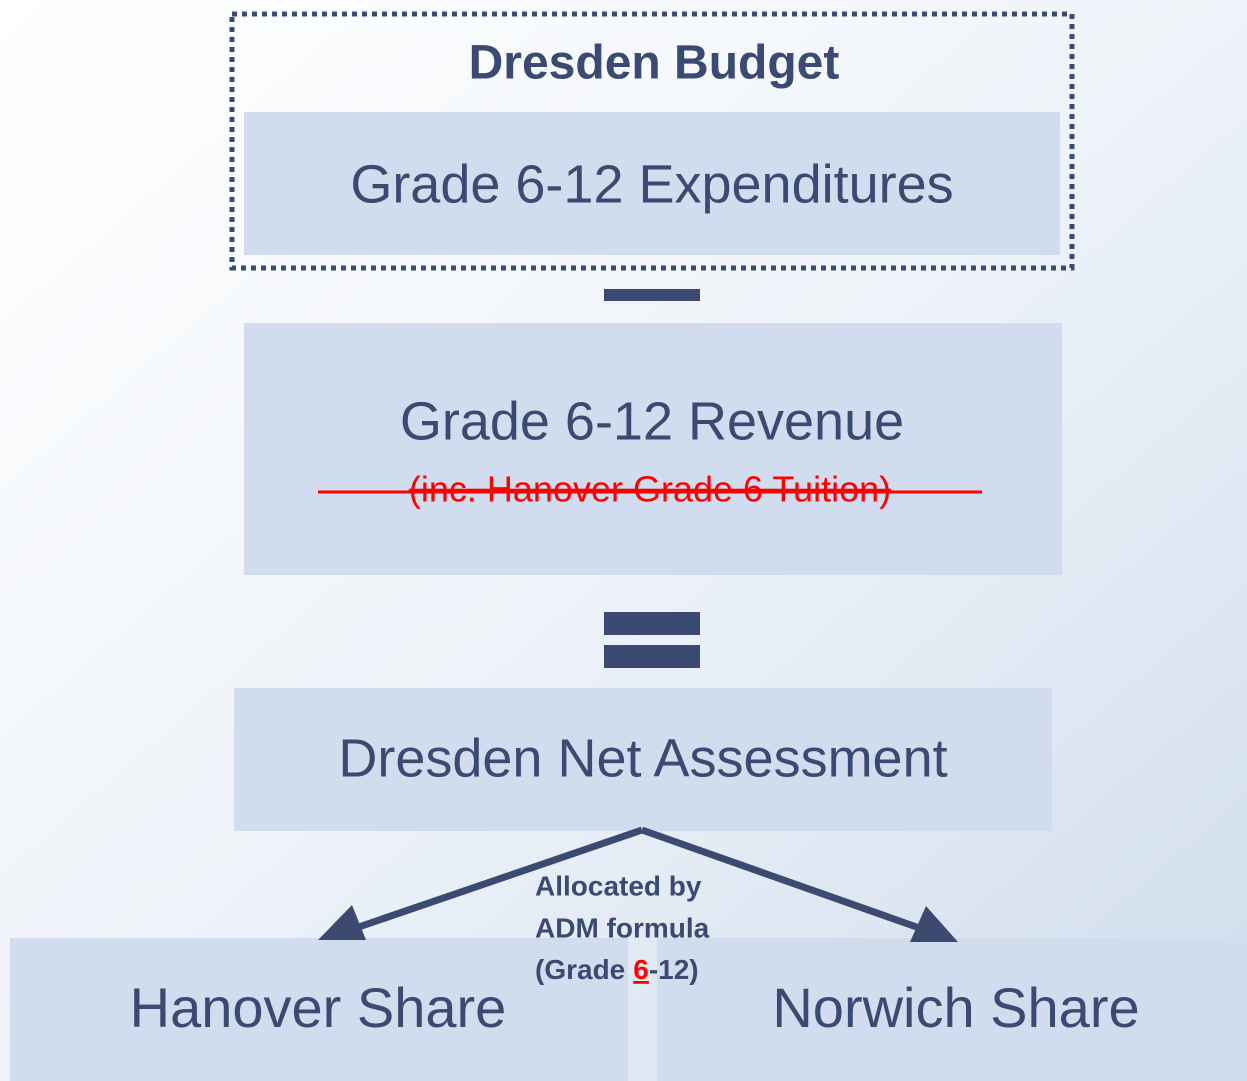 The width and height of the screenshot is (1247, 1081). I want to click on allocation-note: Allocated by ADM formula (Grade 6-12), so click(622, 927).